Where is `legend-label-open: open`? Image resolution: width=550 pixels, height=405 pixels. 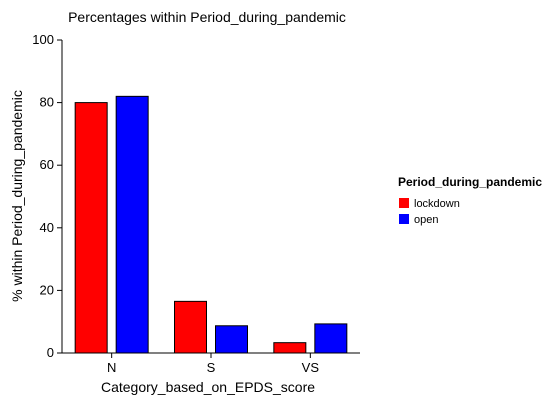
legend-label-open: open is located at coordinates (426, 220).